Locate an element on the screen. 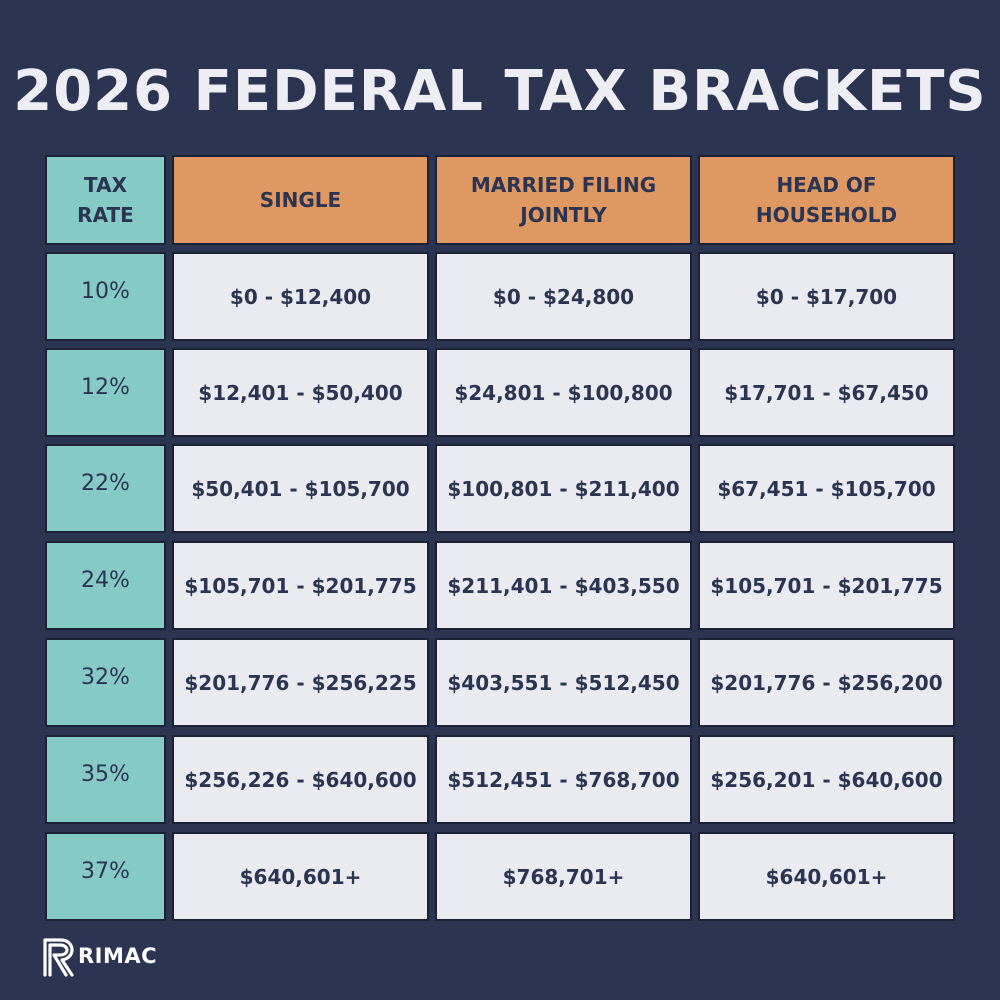 The width and height of the screenshot is (1000, 1000). bracket-cell-married-filing-jointly-text: $768,701+ is located at coordinates (563, 876).